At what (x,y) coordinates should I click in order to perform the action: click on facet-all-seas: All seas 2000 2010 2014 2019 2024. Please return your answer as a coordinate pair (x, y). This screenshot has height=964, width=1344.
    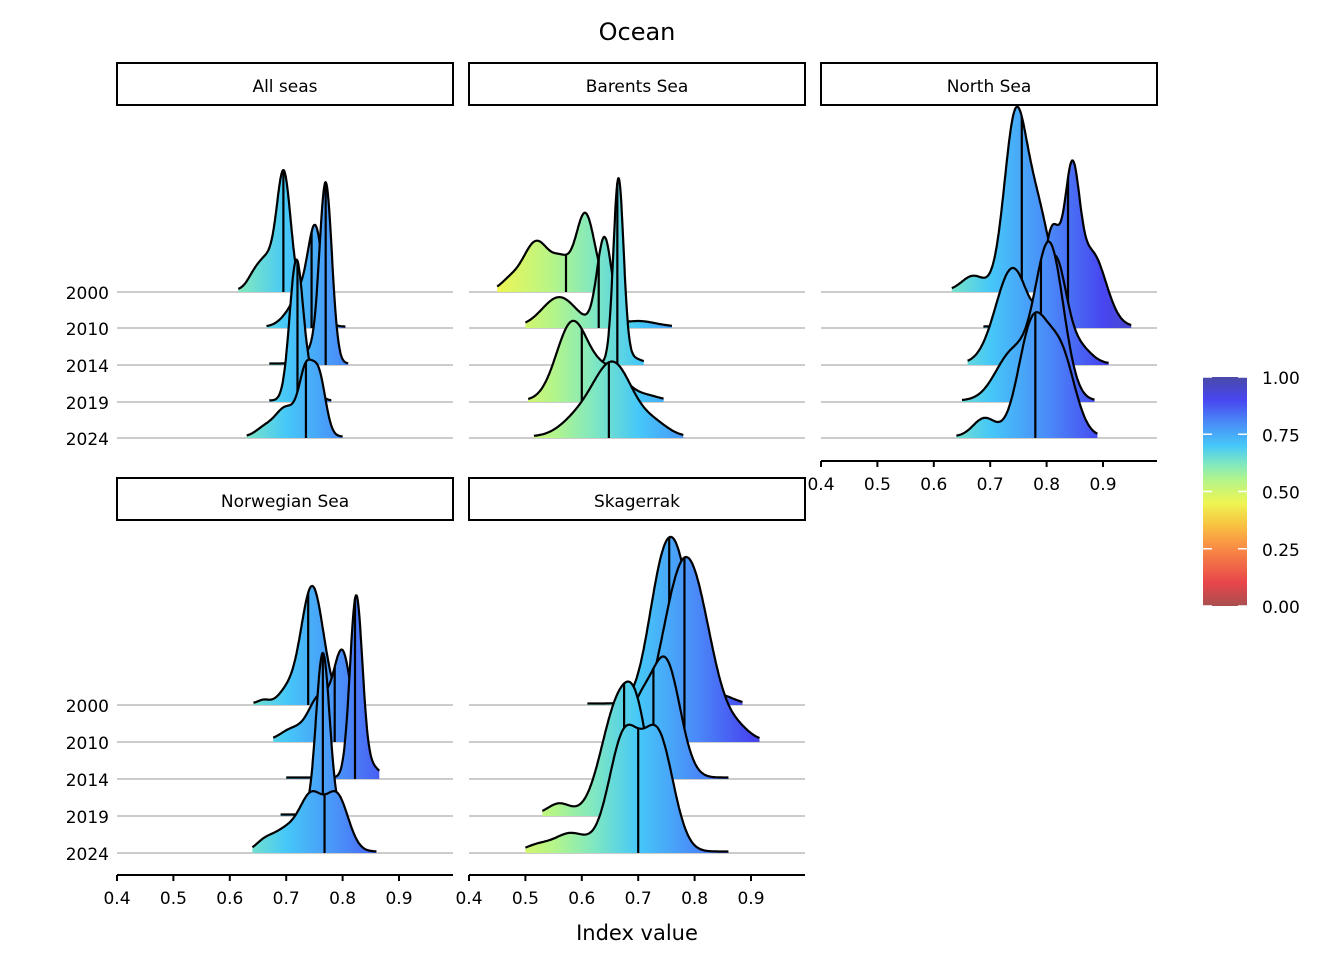
    Looking at the image, I should click on (260, 256).